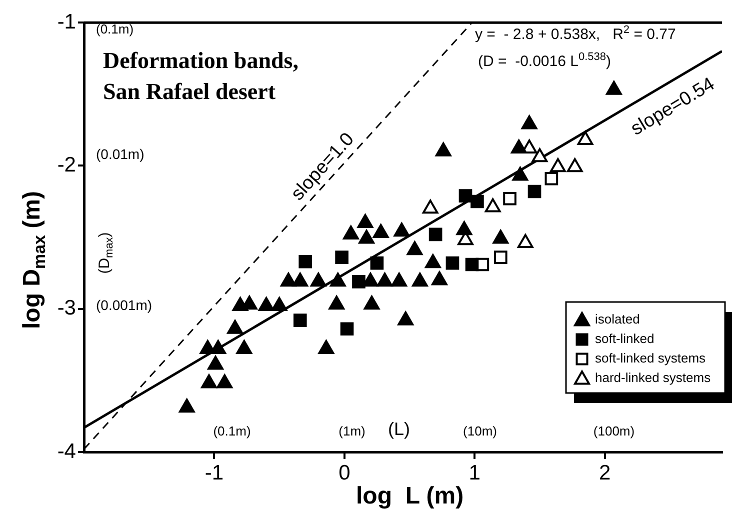  I want to click on legend-label: soft-linked, so click(624, 338).